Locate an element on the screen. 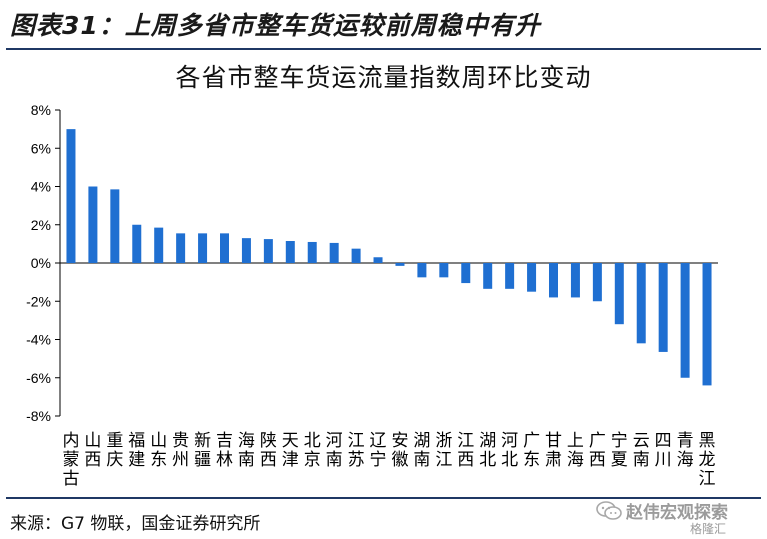 The width and height of the screenshot is (767, 539). x-tick-label: 河南 is located at coordinates (334, 450).